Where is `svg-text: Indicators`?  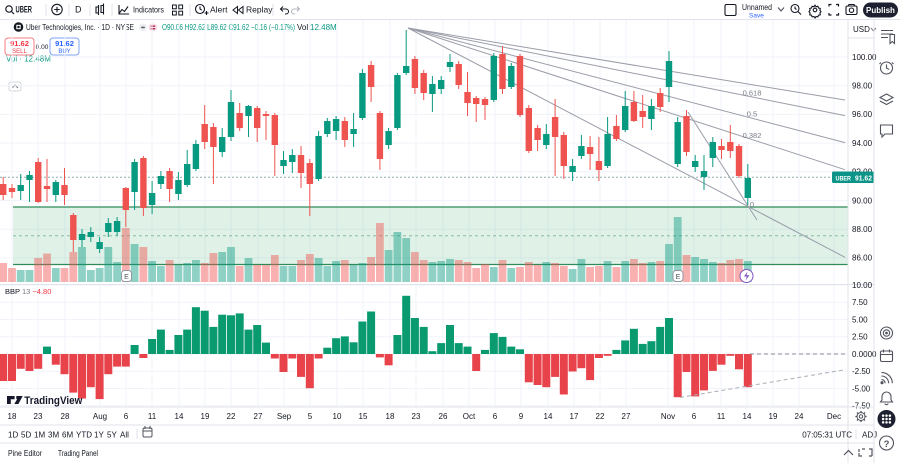 svg-text: Indicators is located at coordinates (148, 10).